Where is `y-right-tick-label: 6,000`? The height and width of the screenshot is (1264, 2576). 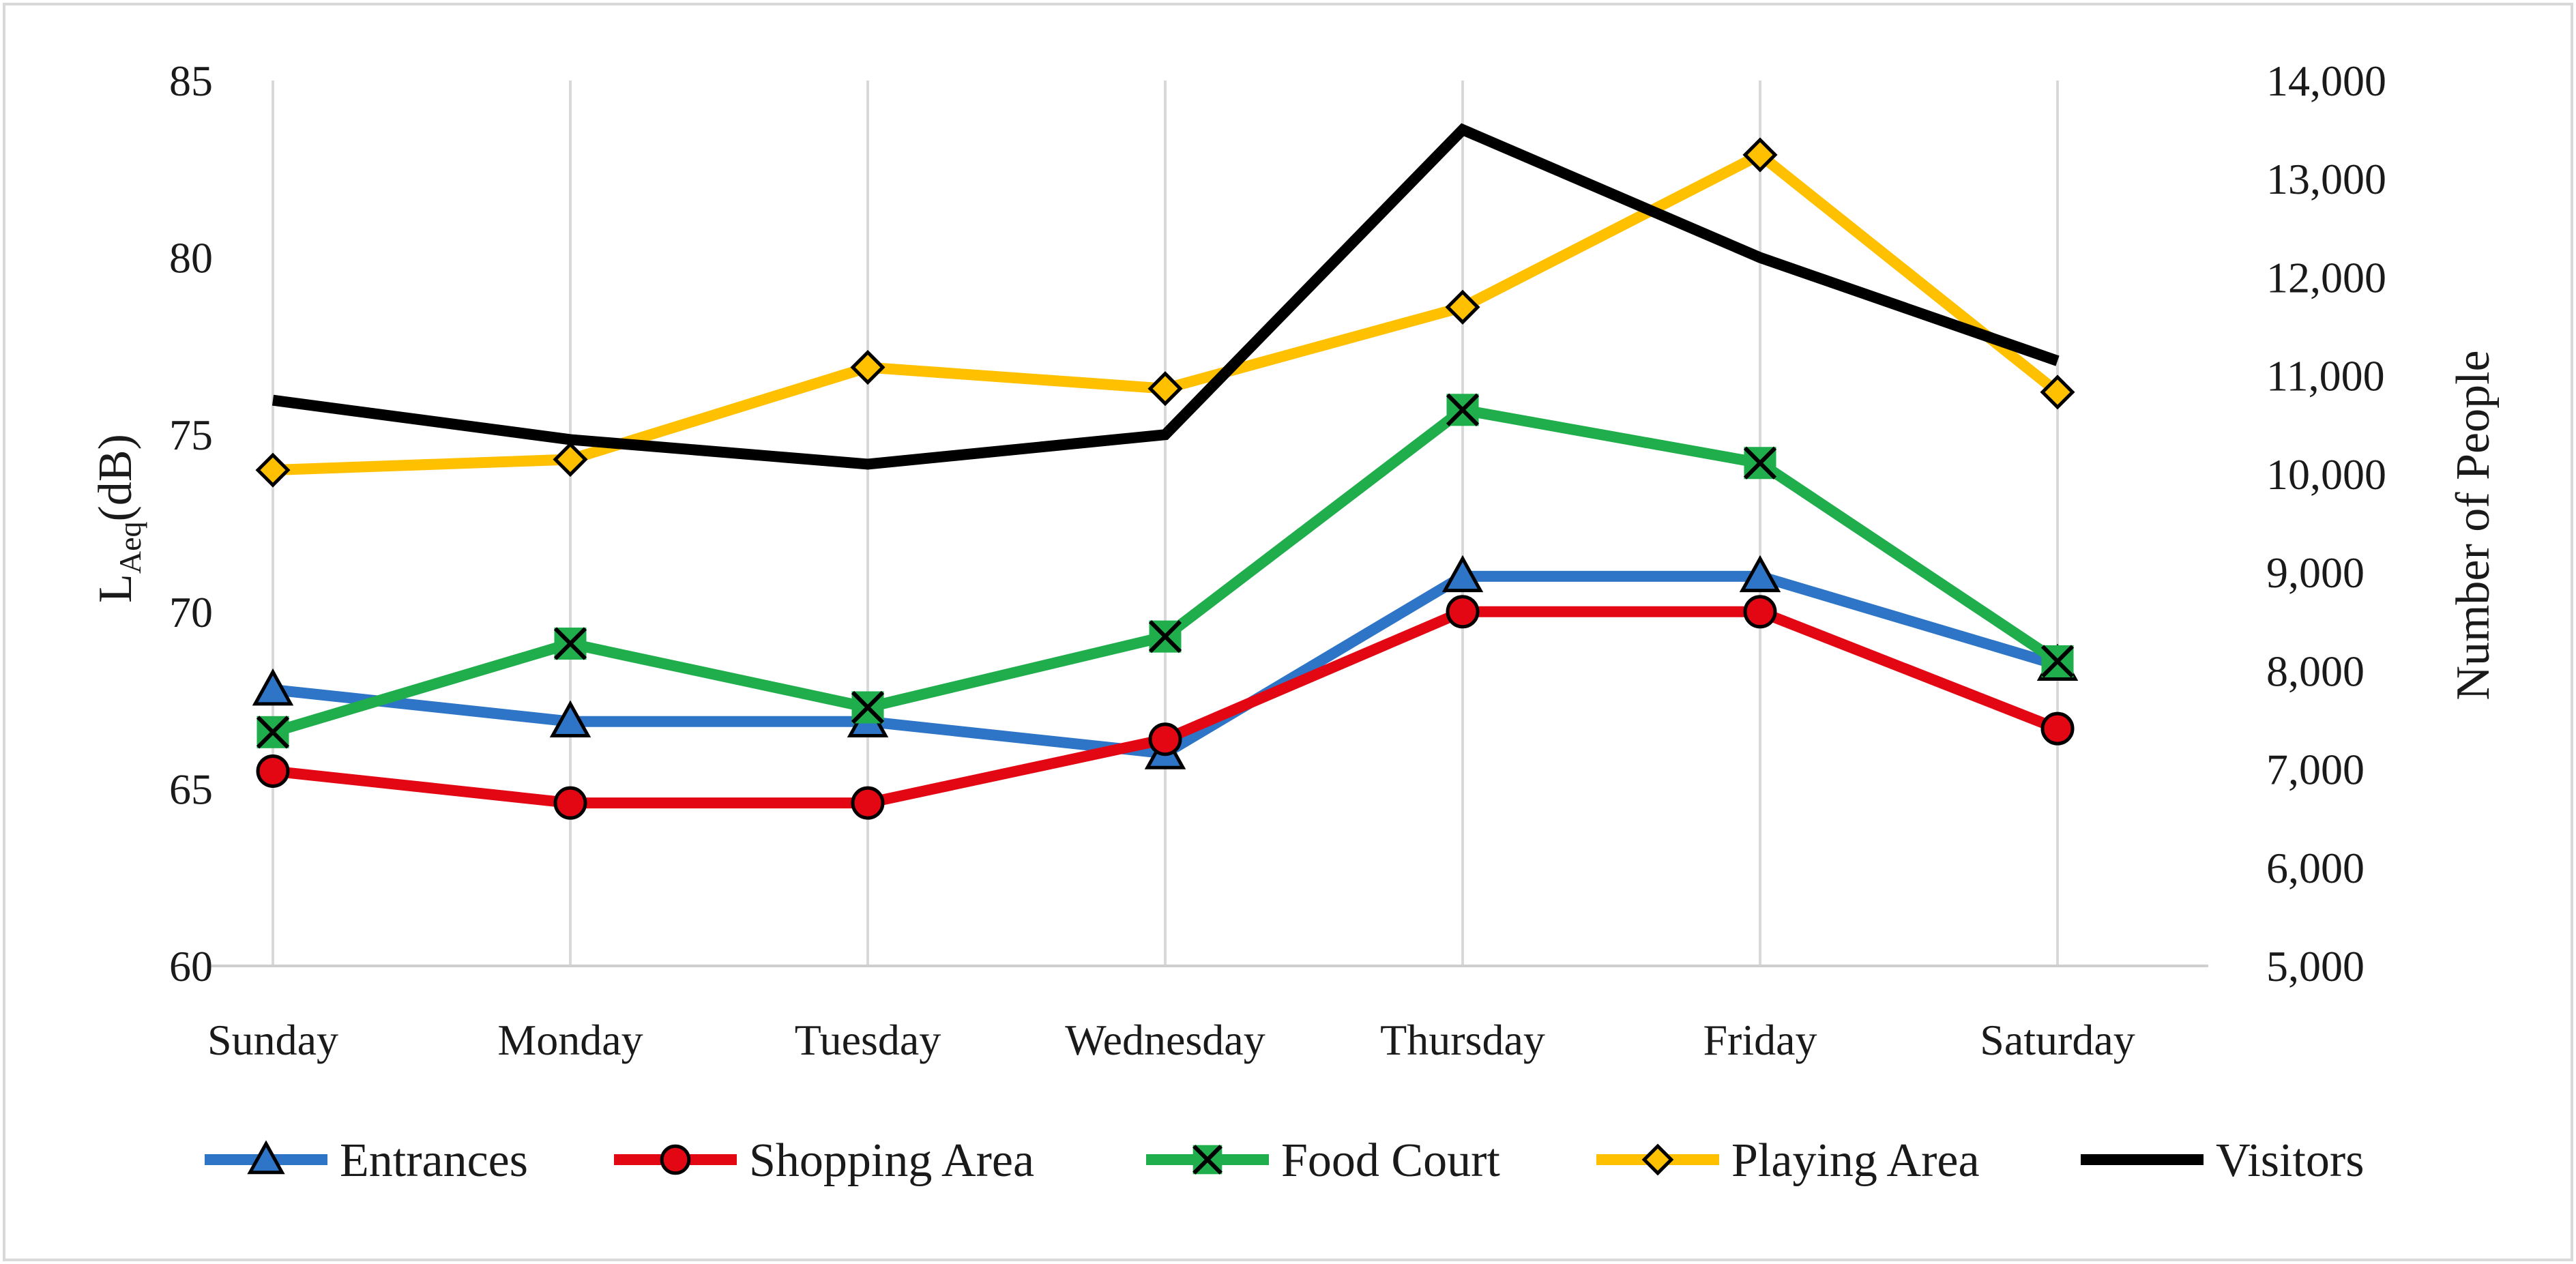
y-right-tick-label: 6,000 is located at coordinates (2315, 868).